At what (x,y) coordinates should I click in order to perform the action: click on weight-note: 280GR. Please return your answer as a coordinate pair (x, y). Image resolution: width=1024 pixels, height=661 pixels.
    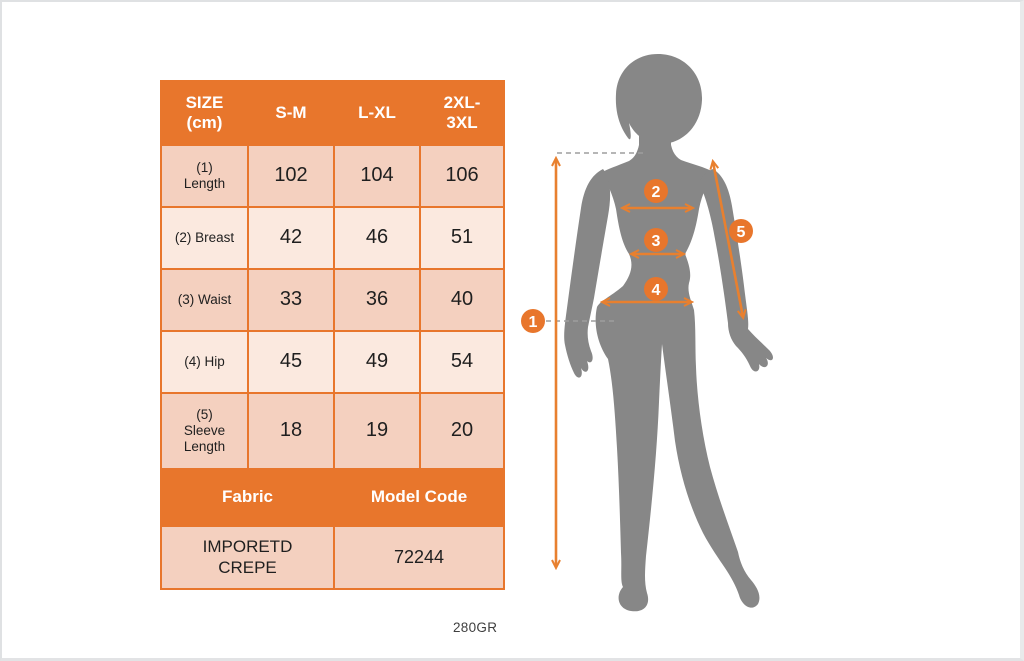
    Looking at the image, I should click on (475, 627).